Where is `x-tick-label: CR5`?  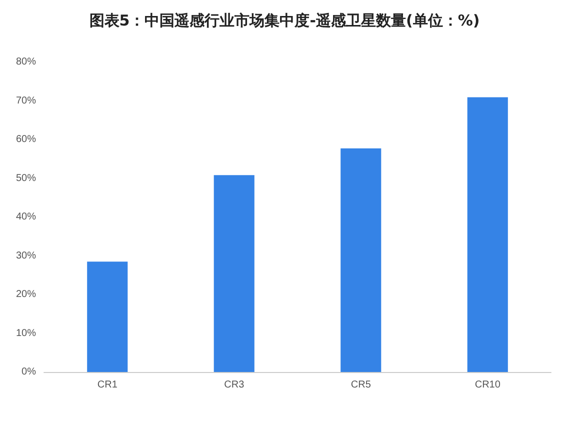 x-tick-label: CR5 is located at coordinates (361, 385).